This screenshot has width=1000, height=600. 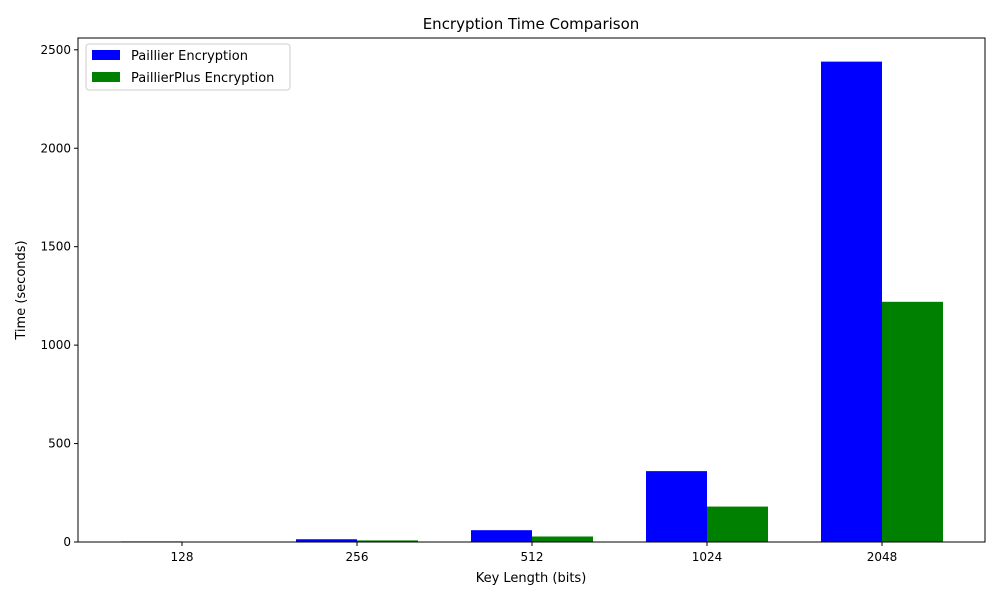 I want to click on legend-swatch-paillier, so click(x=106, y=55).